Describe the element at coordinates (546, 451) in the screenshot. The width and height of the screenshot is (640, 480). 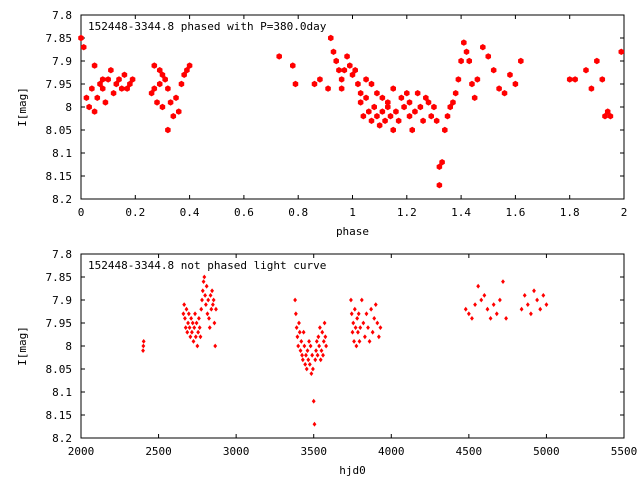
I see `unphased-x-tick-label: 5000` at that location.